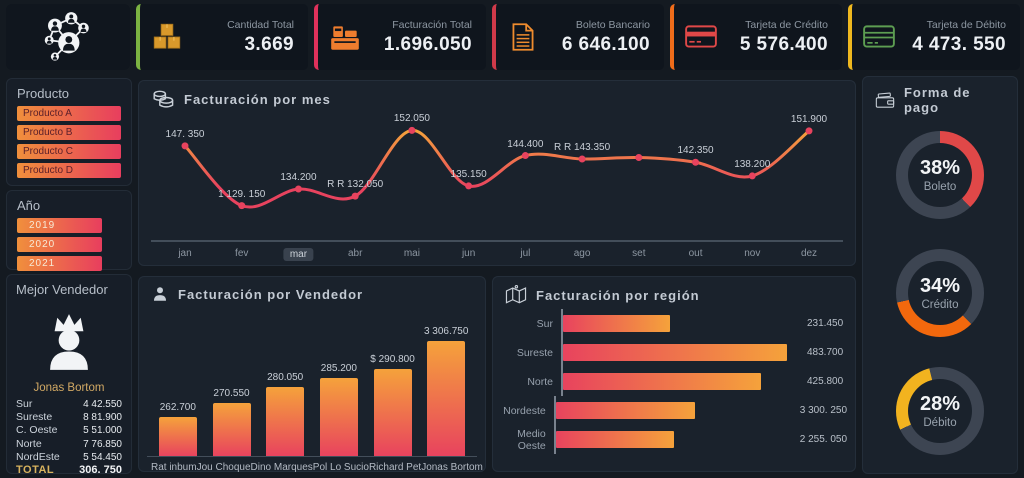 This screenshot has height=478, width=1024. What do you see at coordinates (966, 24) in the screenshot?
I see `kpi-label: Tarjeta de Débito` at bounding box center [966, 24].